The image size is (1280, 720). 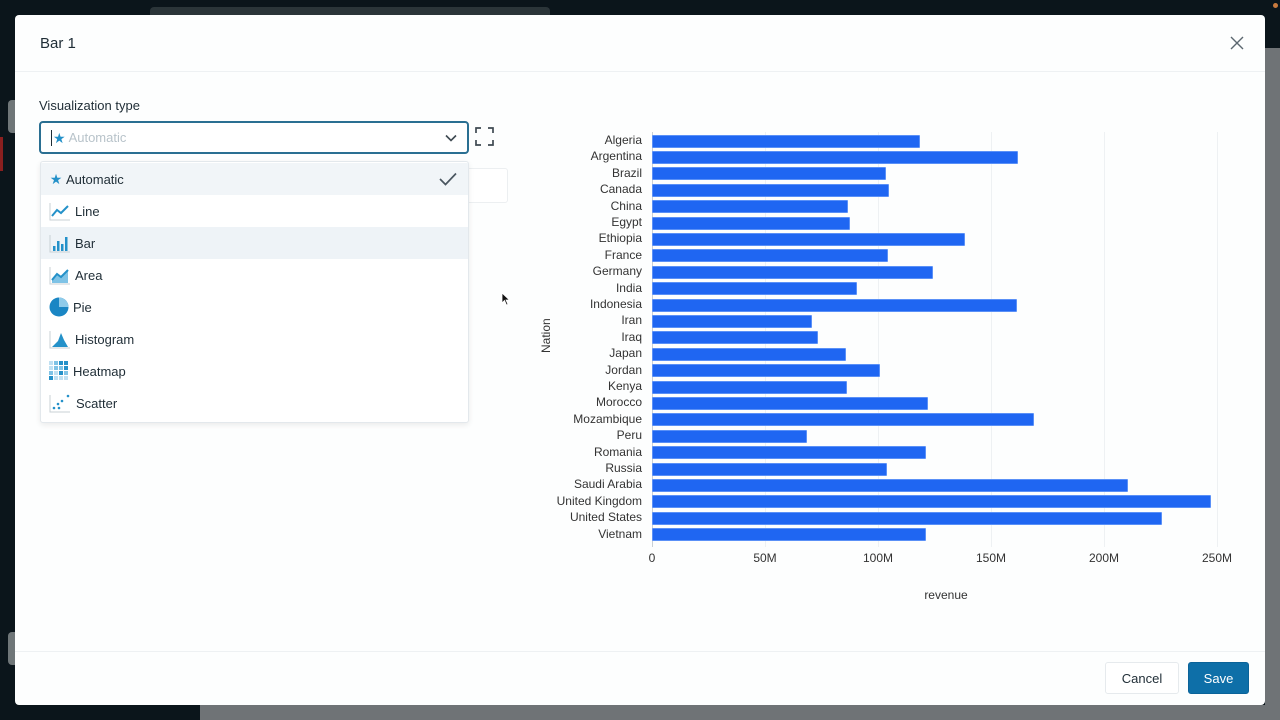 I want to click on y-tick-label: Egypt, so click(x=626, y=222).